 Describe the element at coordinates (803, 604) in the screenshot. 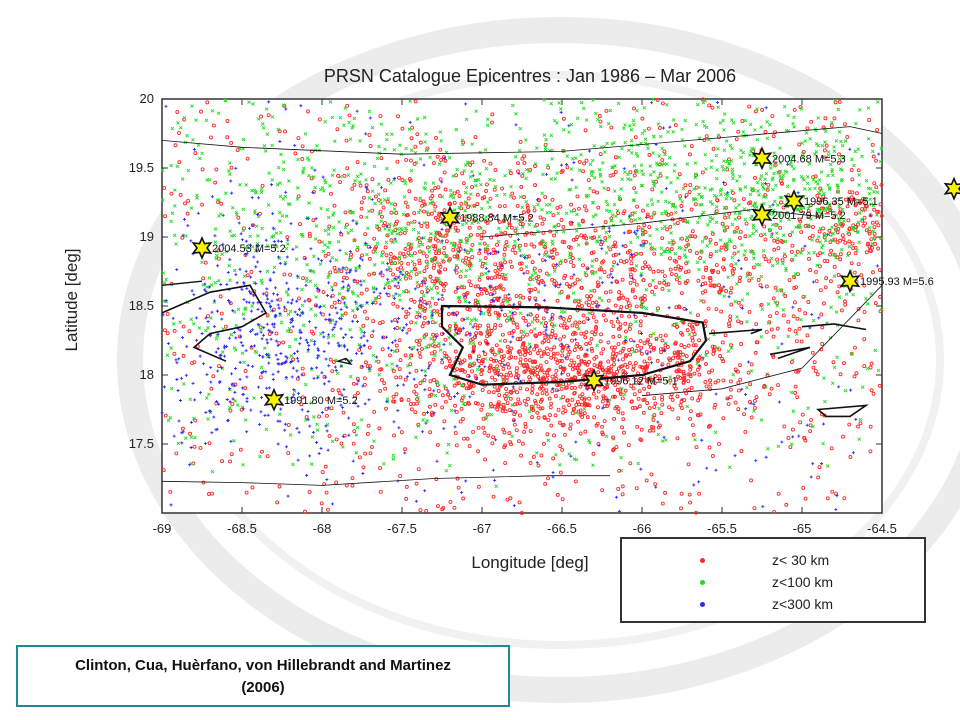

I see `legend-label-deep: z<300 km` at that location.